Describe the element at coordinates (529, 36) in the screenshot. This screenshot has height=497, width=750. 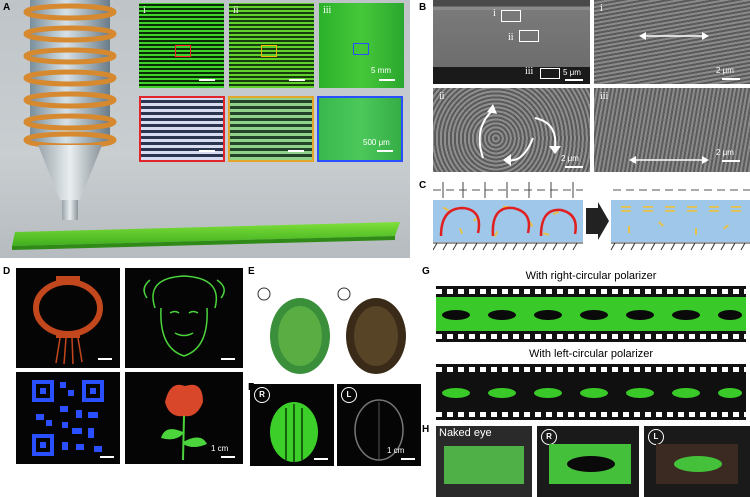
I see `b-box-ii` at that location.